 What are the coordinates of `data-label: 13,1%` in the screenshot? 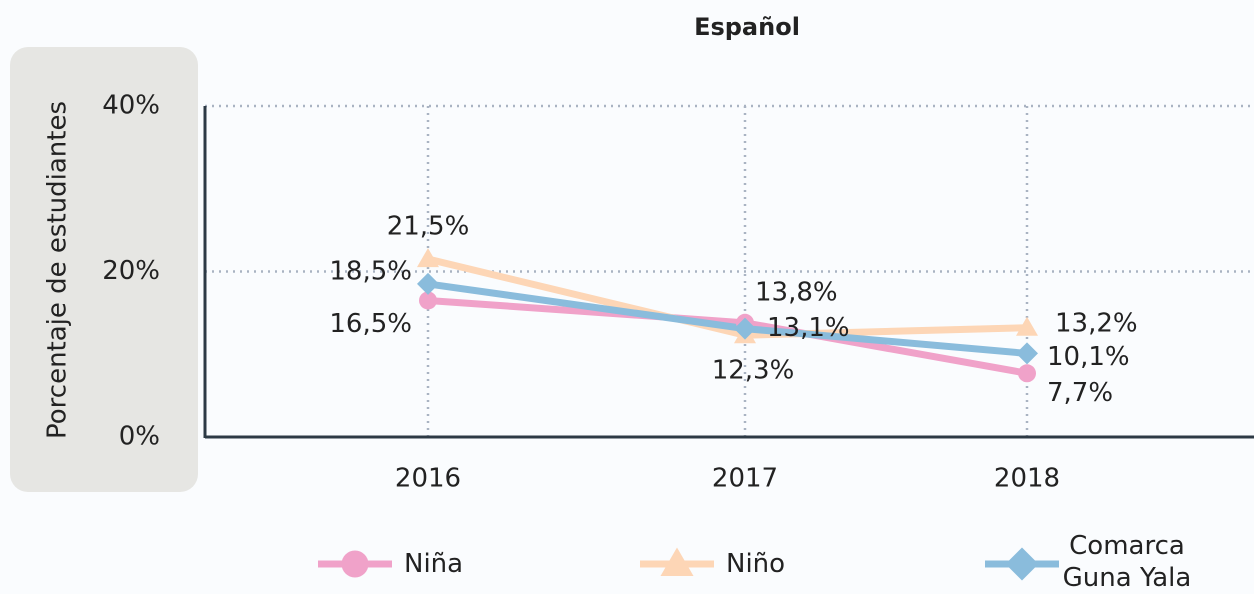 It's located at (808, 328).